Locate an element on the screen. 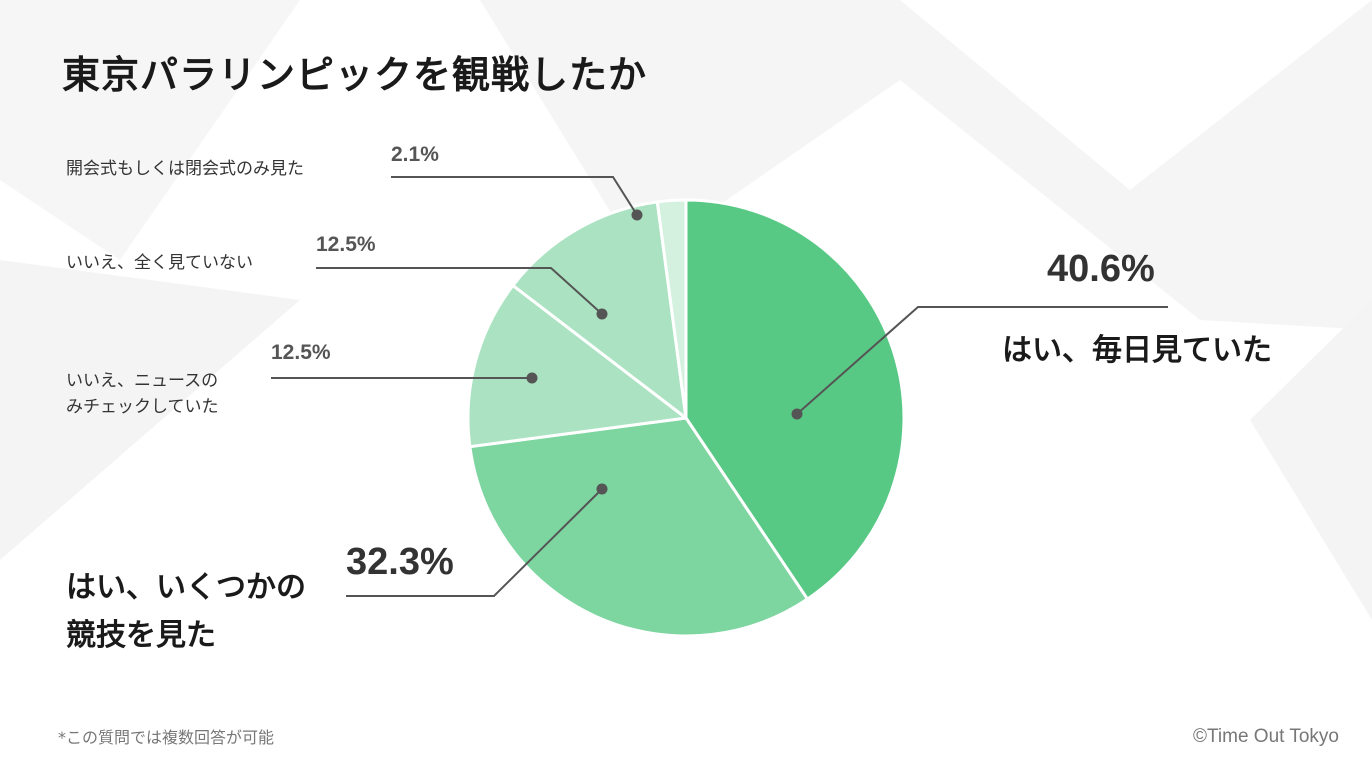  credit: ©Time Out Tokyo is located at coordinates (1266, 736).